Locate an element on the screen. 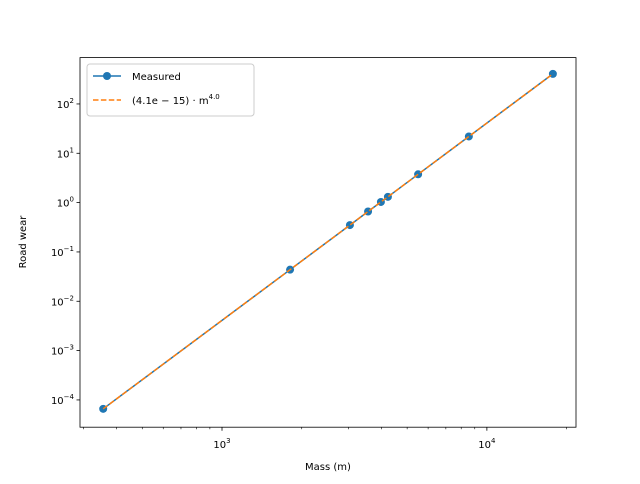 The image size is (640, 484). x-tick-label: 10⁴ is located at coordinates (487, 444).